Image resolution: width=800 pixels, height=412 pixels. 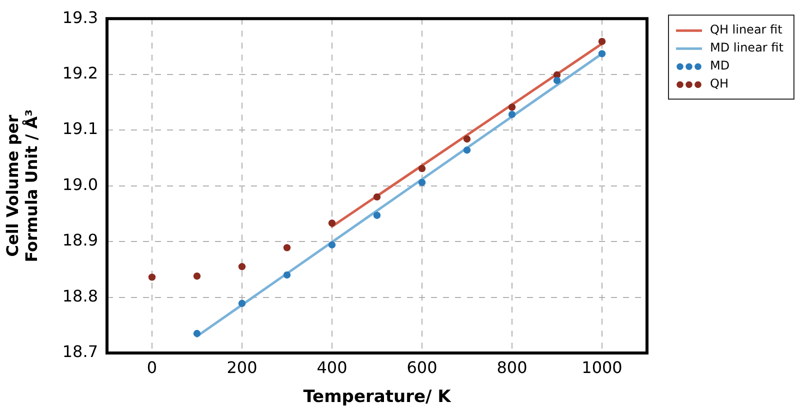 I want to click on x-axis-title: Temperature/ K, so click(x=377, y=397).